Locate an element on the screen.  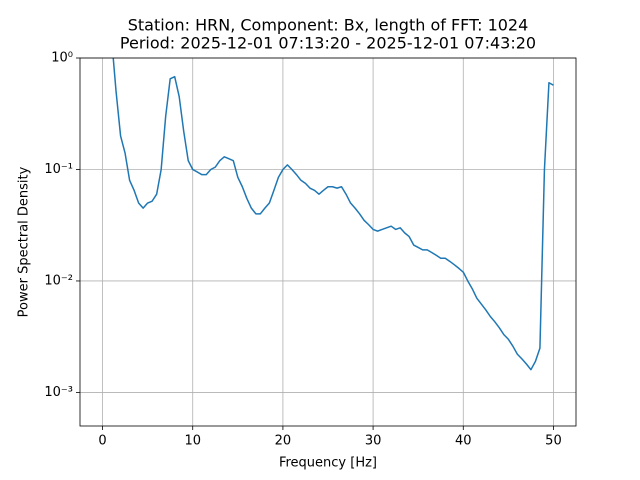
x-tick-label: 50 is located at coordinates (553, 441).